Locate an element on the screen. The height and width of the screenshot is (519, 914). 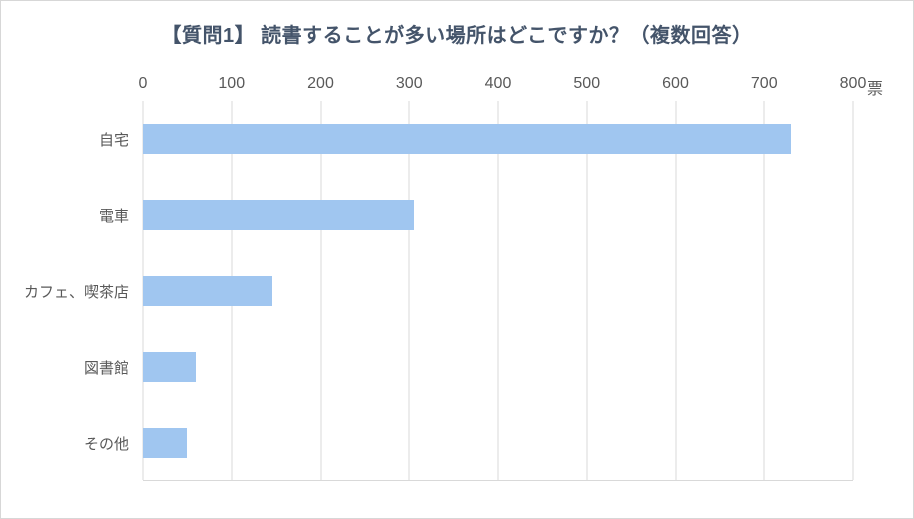
category-label: 図書館 is located at coordinates (106, 368).